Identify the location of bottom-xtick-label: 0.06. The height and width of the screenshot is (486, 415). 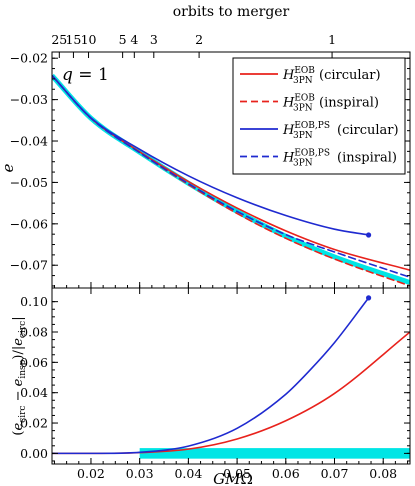
(286, 473).